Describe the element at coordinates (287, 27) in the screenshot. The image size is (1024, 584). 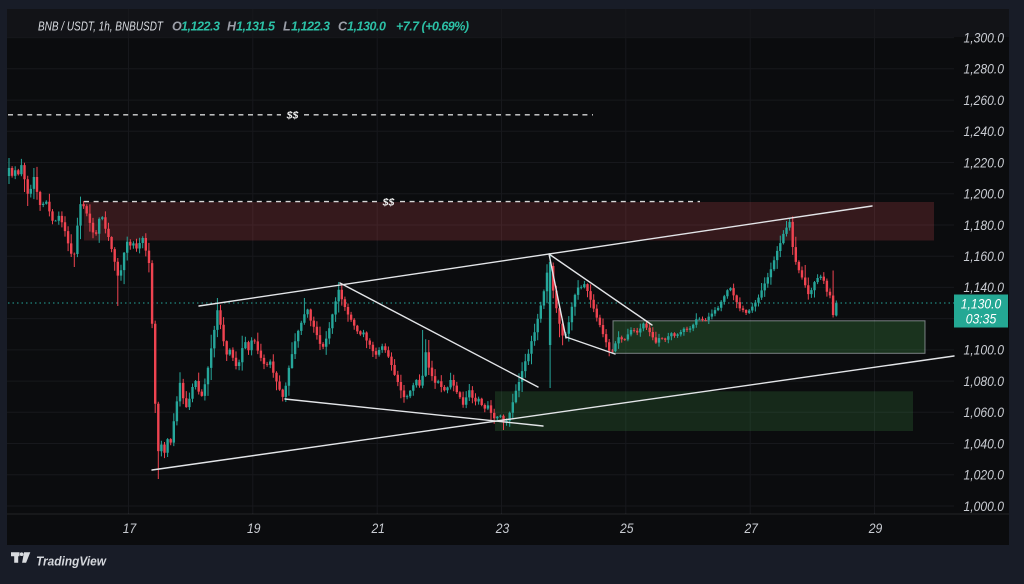
I see `svg-text: L` at that location.